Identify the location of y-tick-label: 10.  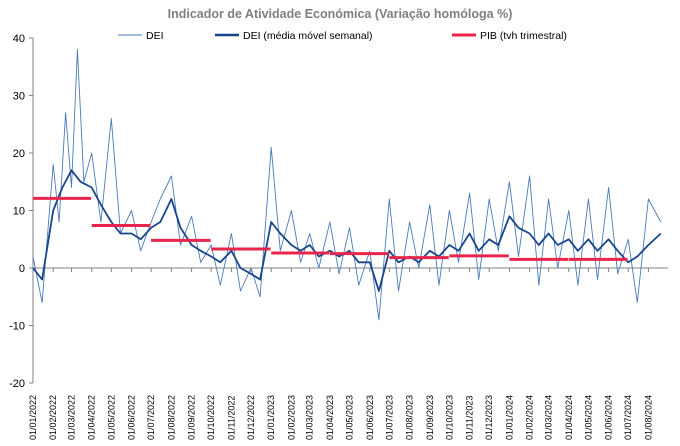
(19, 212).